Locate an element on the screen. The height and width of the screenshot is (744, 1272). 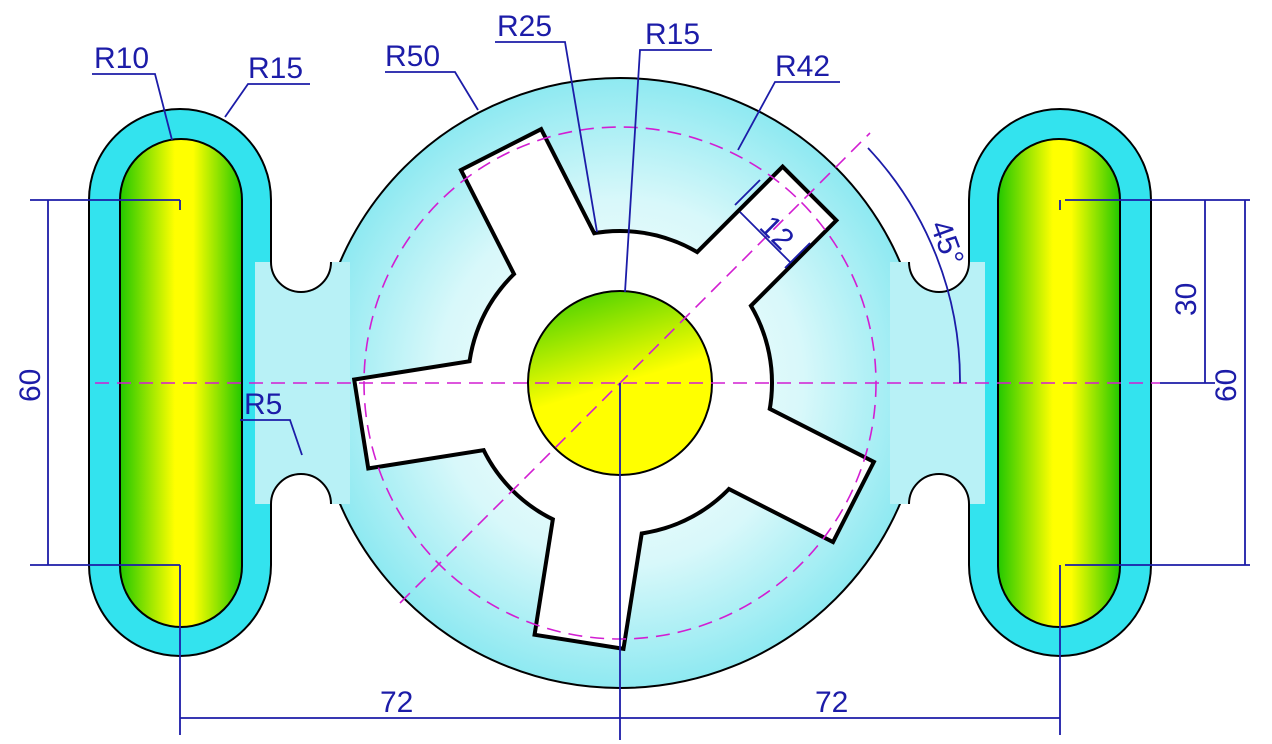
label-72-right: 72 is located at coordinates (831, 702).